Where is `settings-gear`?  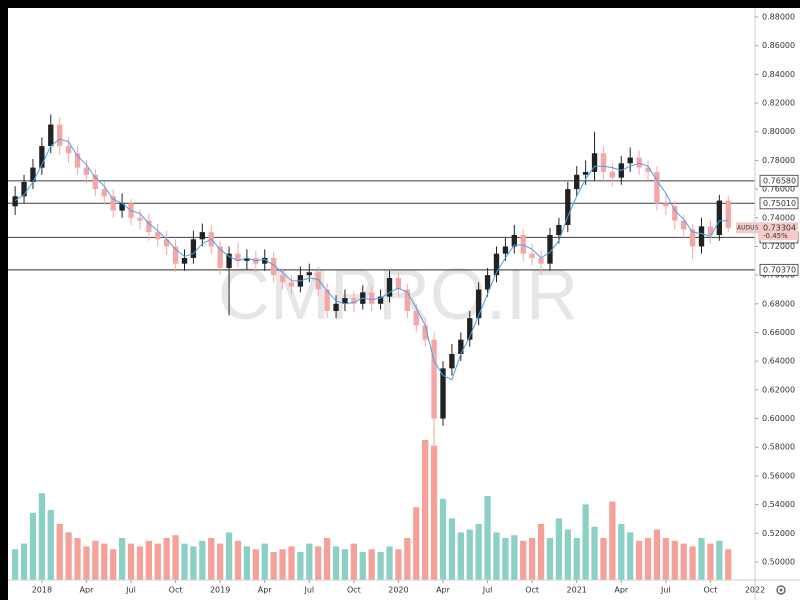
settings-gear is located at coordinates (781, 590).